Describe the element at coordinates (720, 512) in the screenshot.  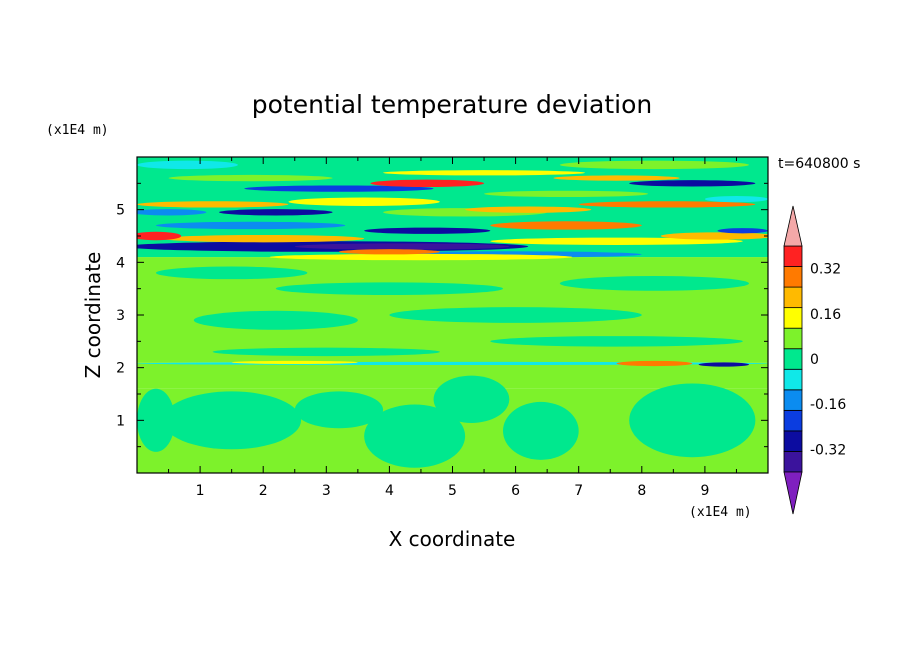
I see `x-unit-label: (x1E4 m)` at that location.